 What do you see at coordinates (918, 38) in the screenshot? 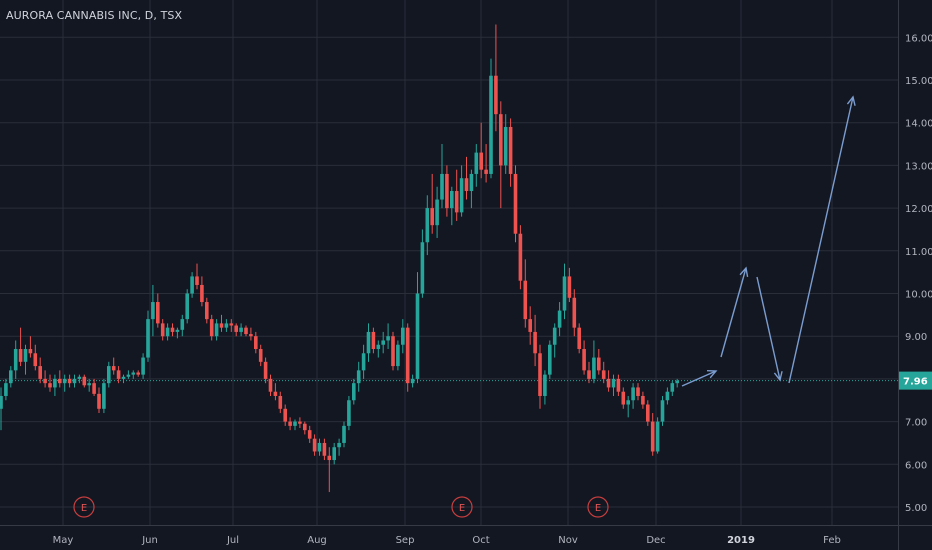
I see `y-tick-label: 16.00` at bounding box center [918, 38].